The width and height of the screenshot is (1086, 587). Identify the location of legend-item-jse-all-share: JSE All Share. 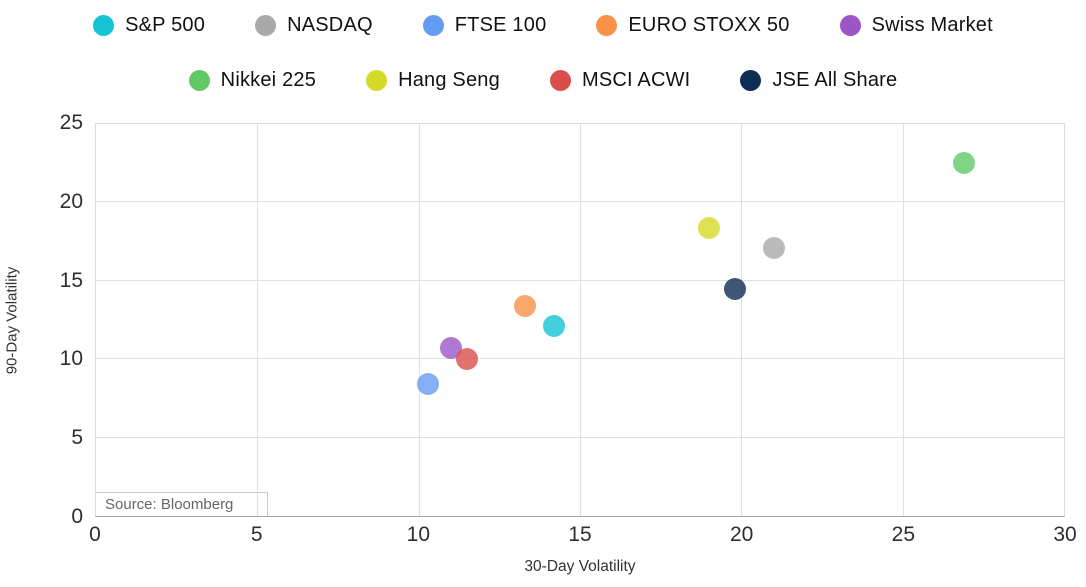
(818, 80).